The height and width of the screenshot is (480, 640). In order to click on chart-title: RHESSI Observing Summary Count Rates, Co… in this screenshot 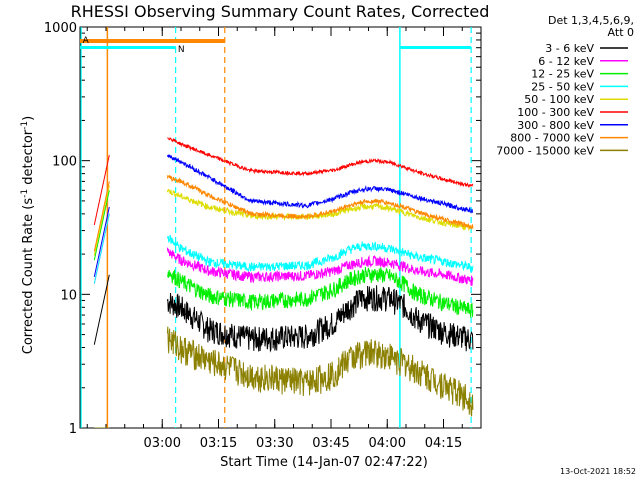, I will do `click(280, 11)`.